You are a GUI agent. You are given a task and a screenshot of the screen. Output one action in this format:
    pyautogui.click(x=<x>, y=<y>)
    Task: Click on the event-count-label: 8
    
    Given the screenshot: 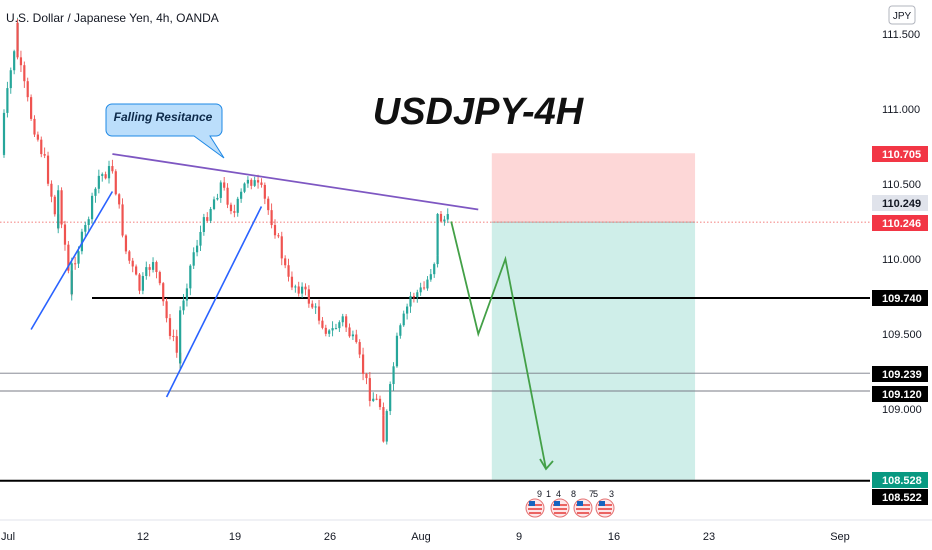 What is the action you would take?
    pyautogui.click(x=573, y=494)
    